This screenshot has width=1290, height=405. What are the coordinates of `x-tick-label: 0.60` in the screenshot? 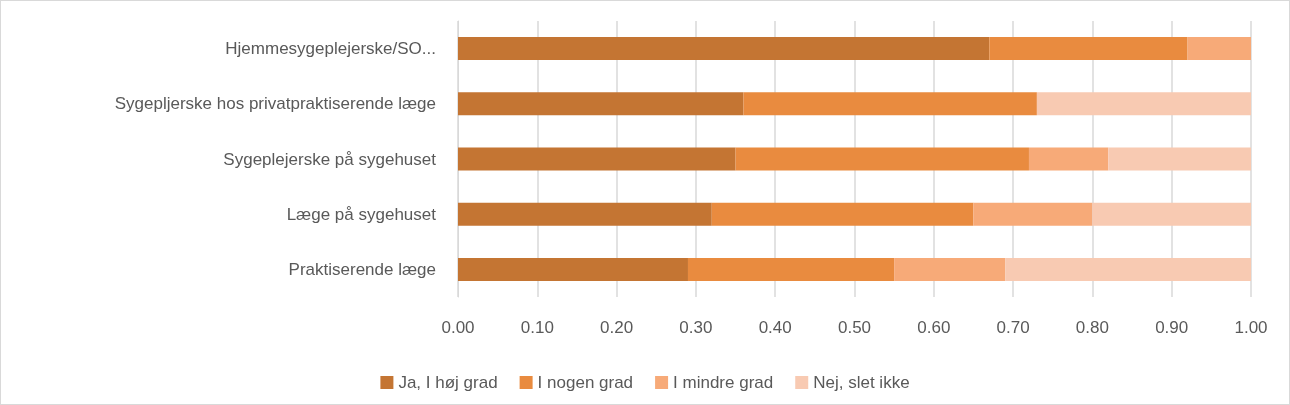 It's located at (934, 327).